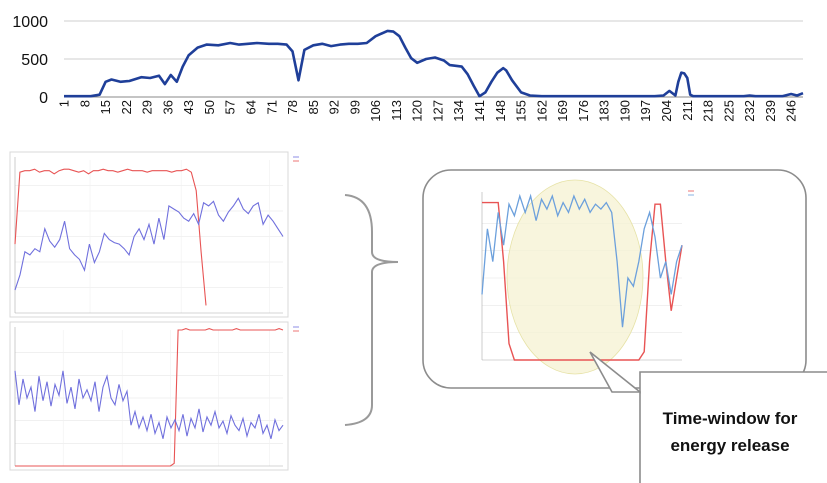 Image resolution: width=827 pixels, height=483 pixels. I want to click on callout-text-line-2: energy release, so click(729, 445).